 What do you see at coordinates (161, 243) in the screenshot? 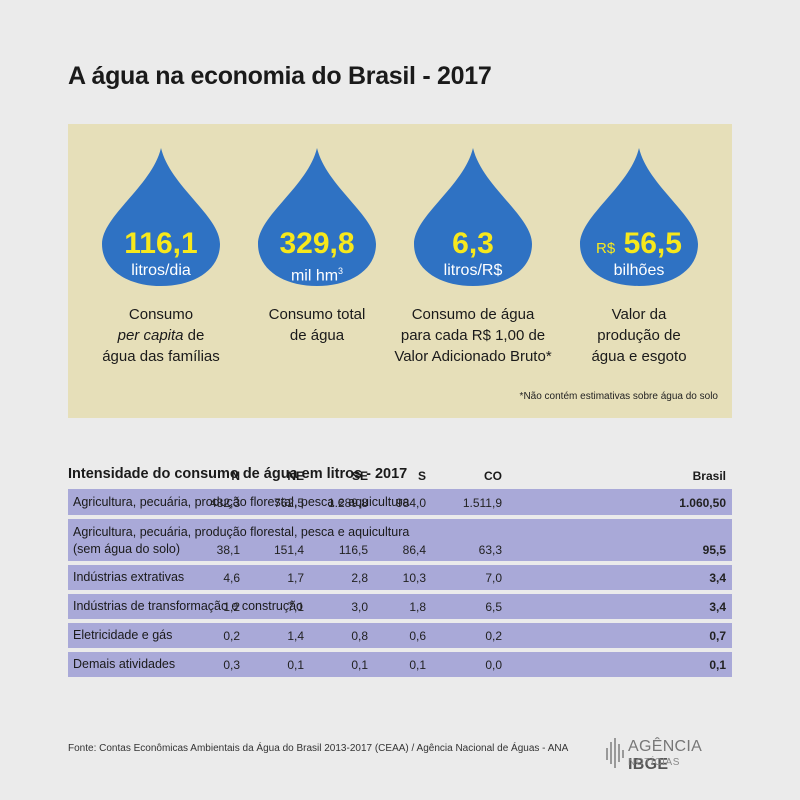
I see `stat-value: 116,1` at bounding box center [161, 243].